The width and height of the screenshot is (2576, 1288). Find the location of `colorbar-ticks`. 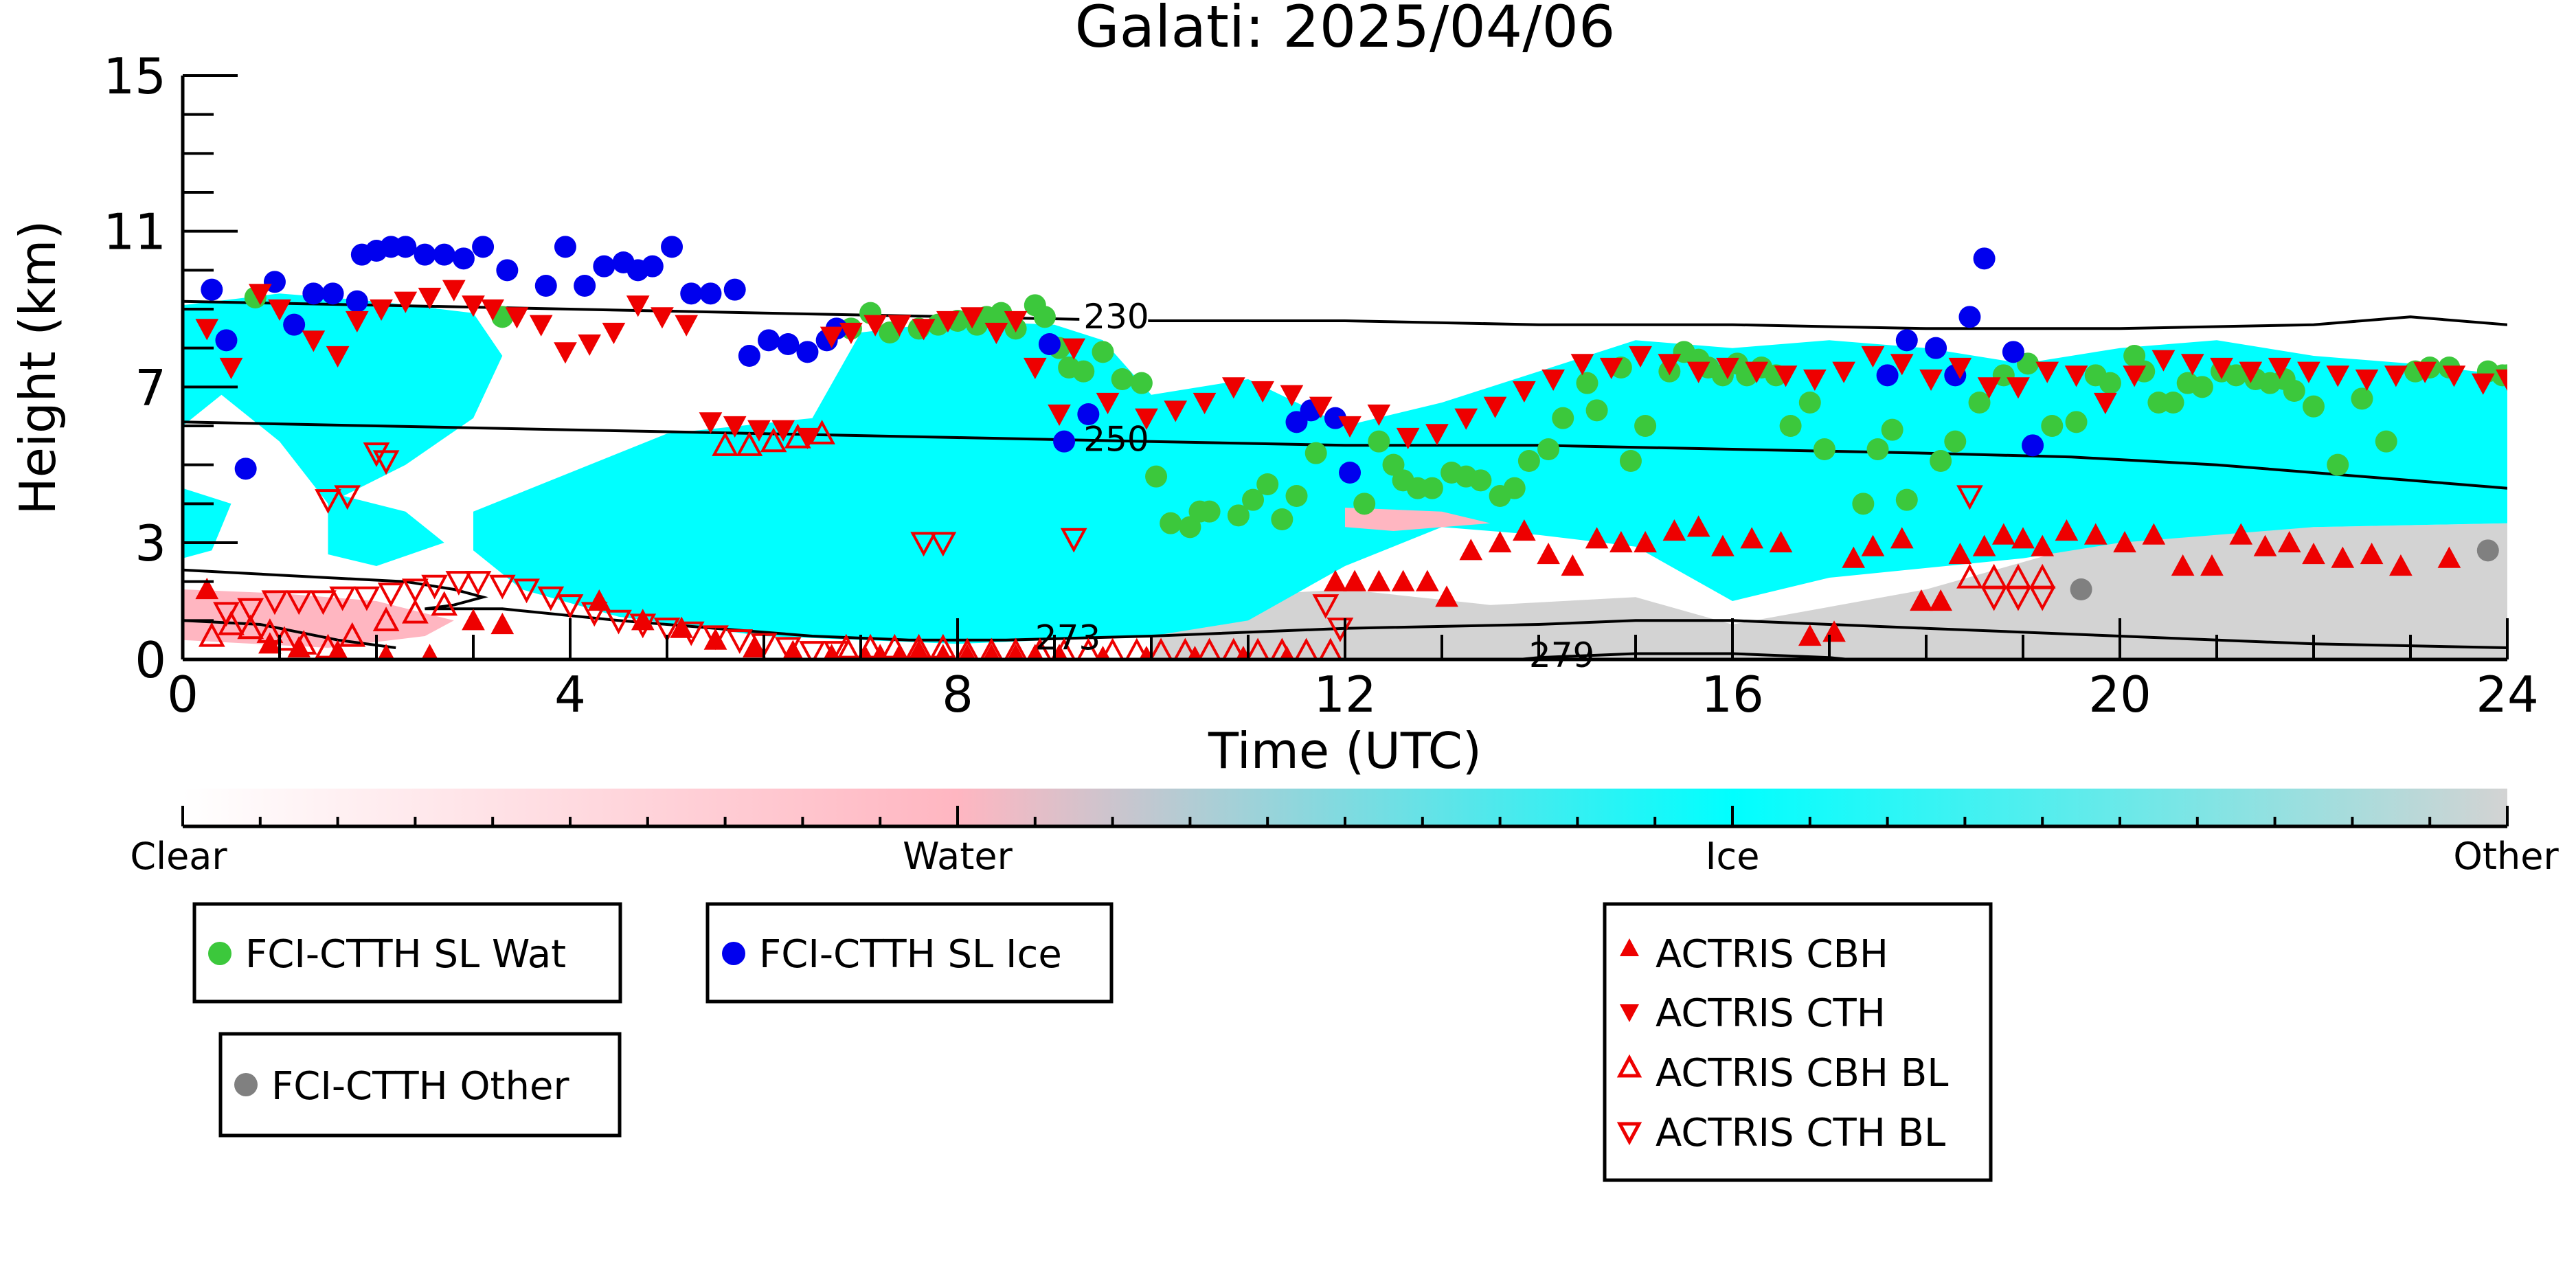

colorbar-ticks is located at coordinates (1345, 816).